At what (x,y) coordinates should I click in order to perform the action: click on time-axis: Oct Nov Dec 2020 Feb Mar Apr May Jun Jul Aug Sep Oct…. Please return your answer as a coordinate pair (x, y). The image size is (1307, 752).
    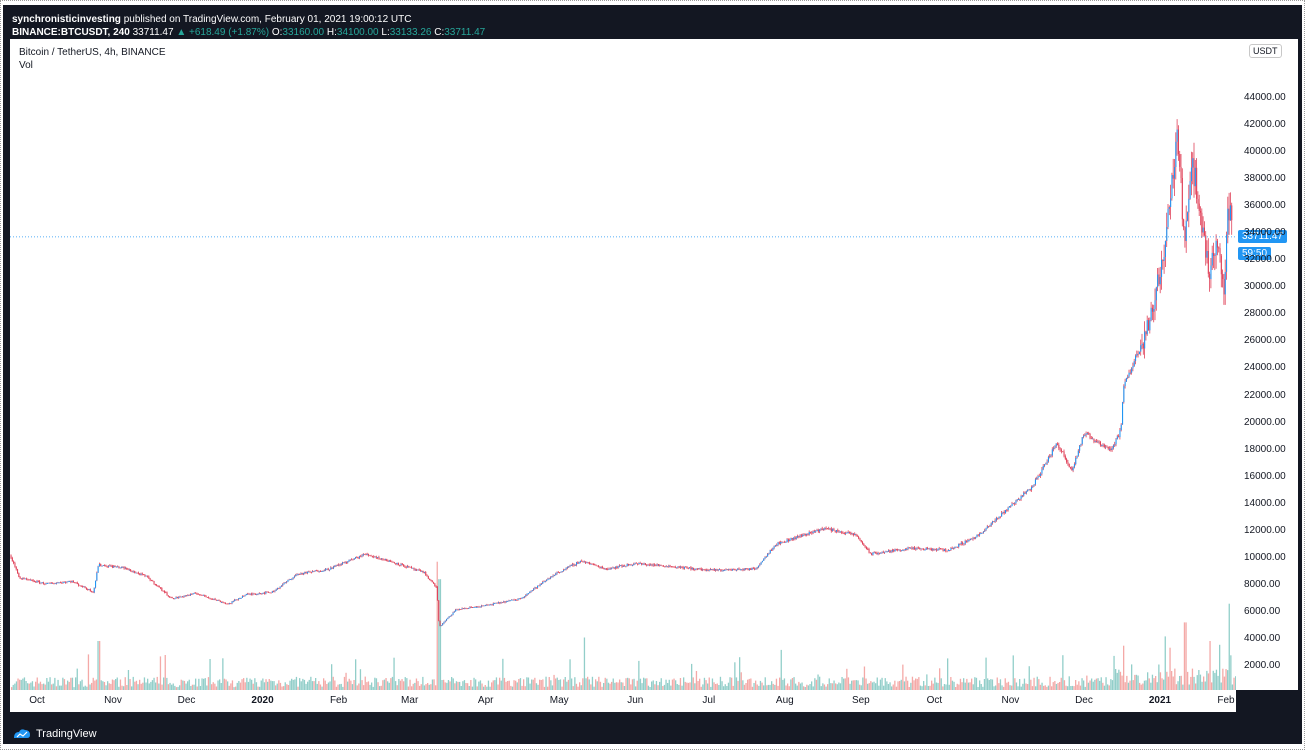
    Looking at the image, I should click on (623, 701).